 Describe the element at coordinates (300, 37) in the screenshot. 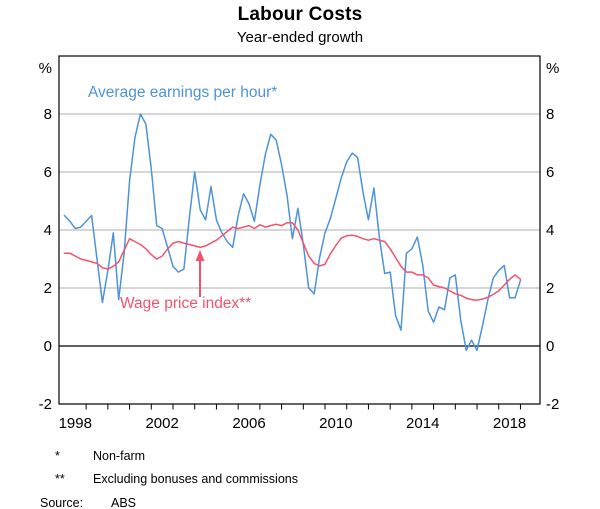

I see `chart-subtitle: Year-ended growth` at that location.